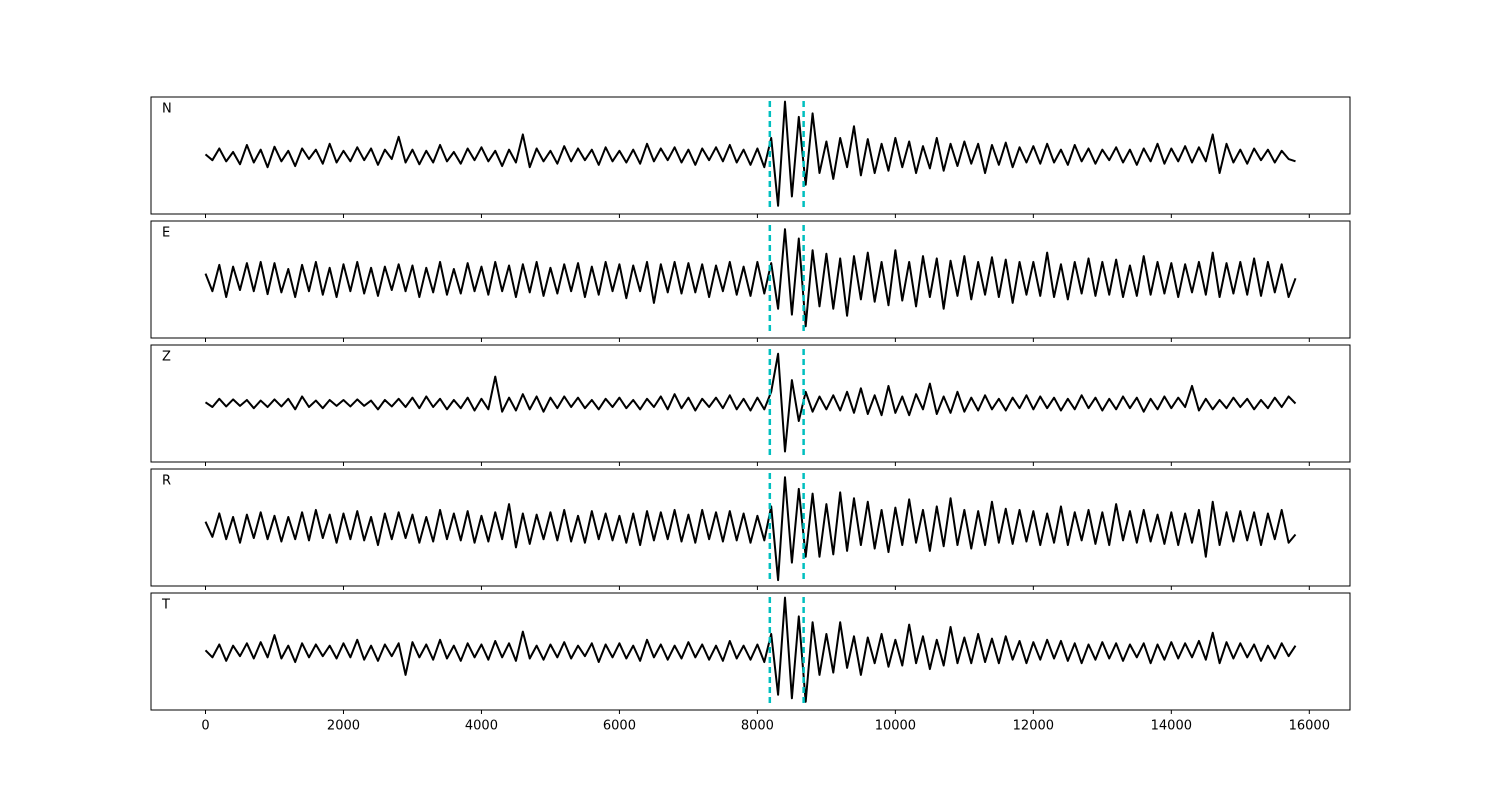  Describe the element at coordinates (1309, 726) in the screenshot. I see `x-tick-label: 16000` at that location.